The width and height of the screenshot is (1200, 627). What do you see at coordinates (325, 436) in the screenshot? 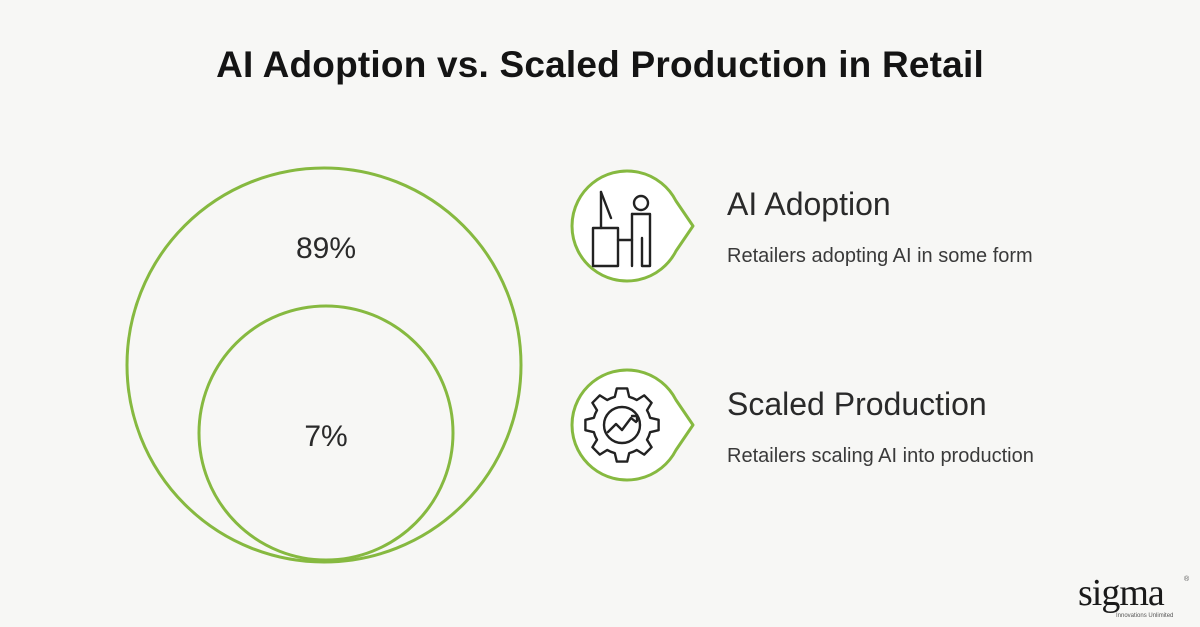
I see `inner-circle-label: 7%` at bounding box center [325, 436].